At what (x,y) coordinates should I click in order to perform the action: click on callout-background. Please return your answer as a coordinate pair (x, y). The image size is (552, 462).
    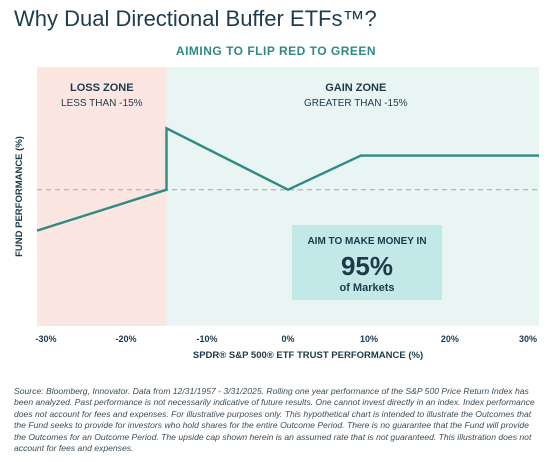
    Looking at the image, I should click on (367, 262).